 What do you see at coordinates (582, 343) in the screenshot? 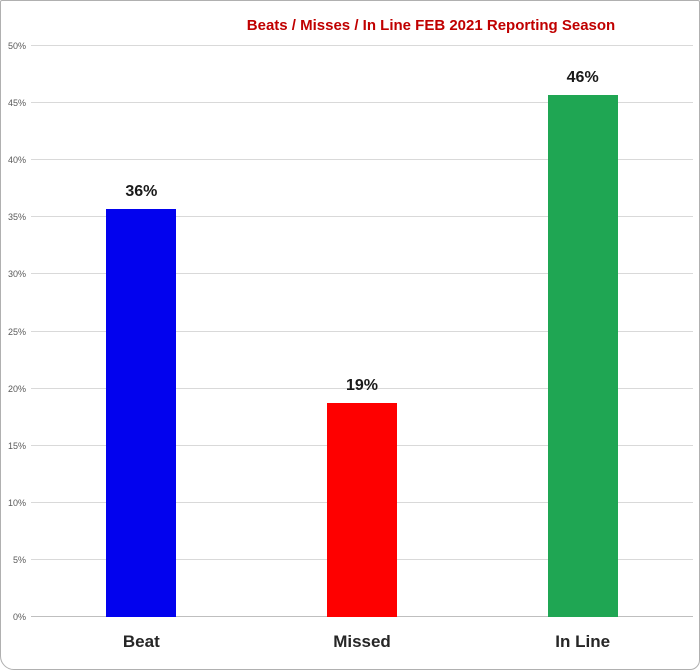
I see `bar-in-line: 46%` at bounding box center [582, 343].